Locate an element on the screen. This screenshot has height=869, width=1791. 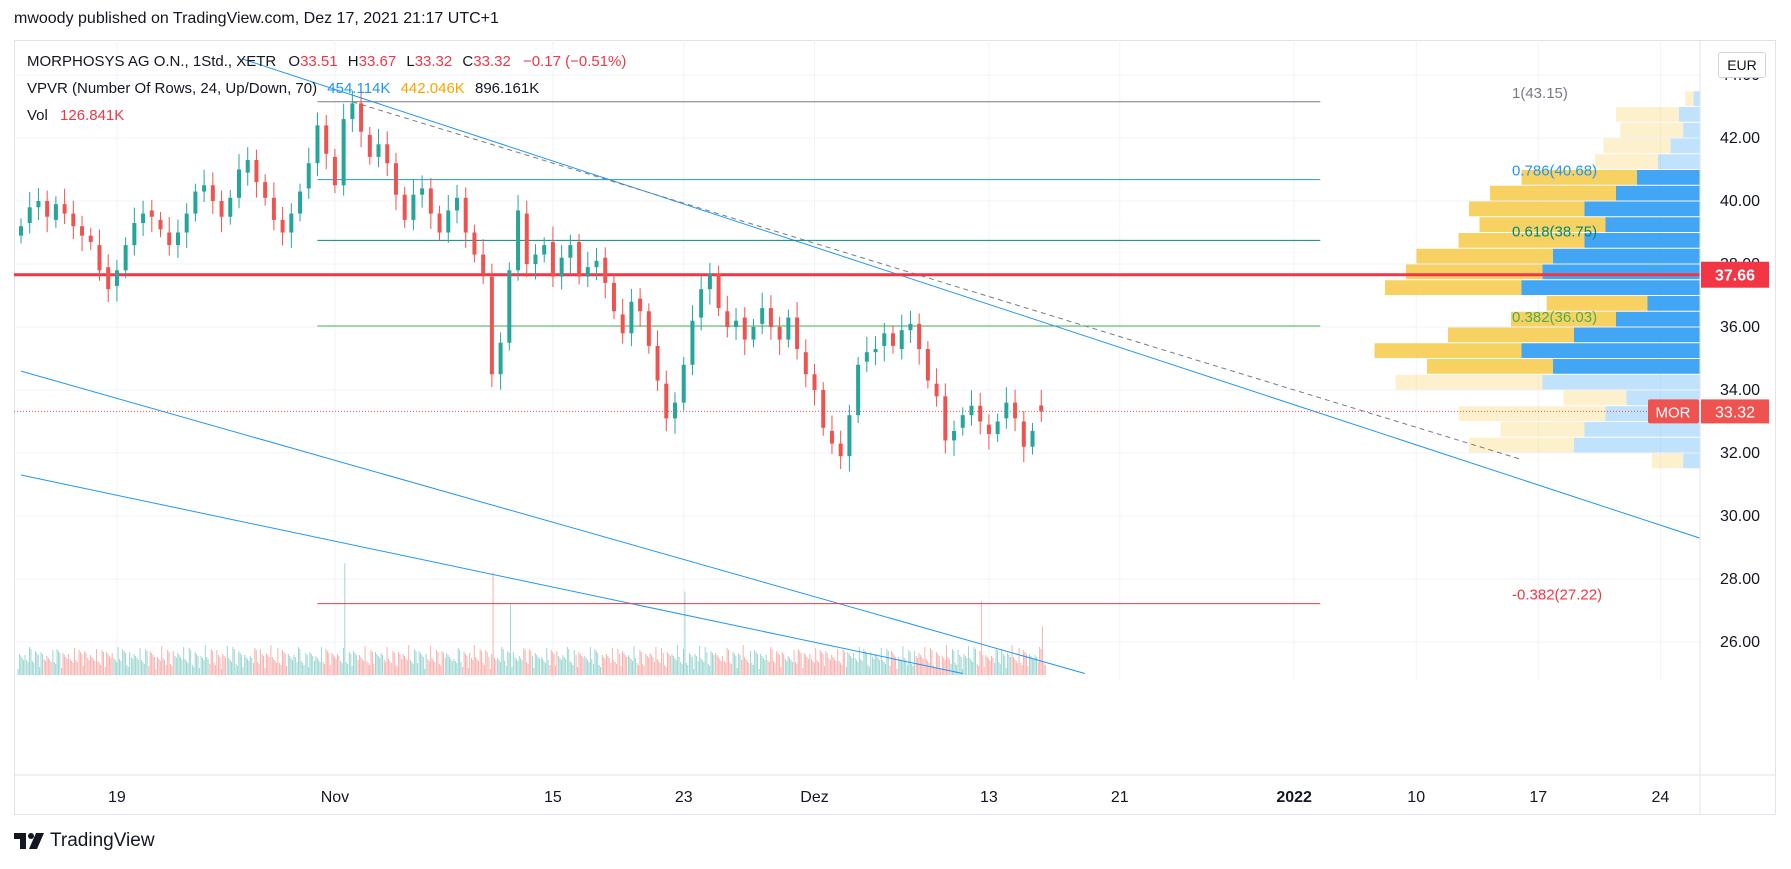
vol-value: 126.841K is located at coordinates (92, 115).